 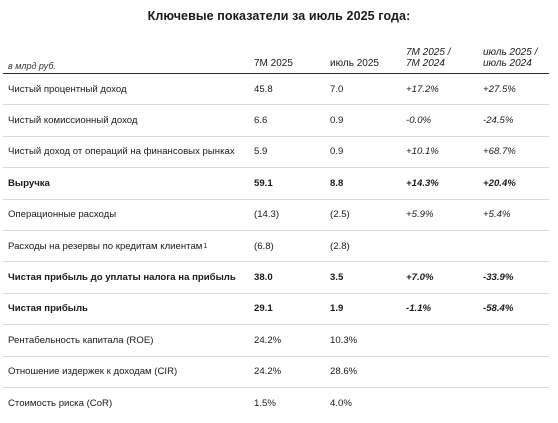 What do you see at coordinates (341, 403) in the screenshot?
I see `value-july-2025: 4.0%` at bounding box center [341, 403].